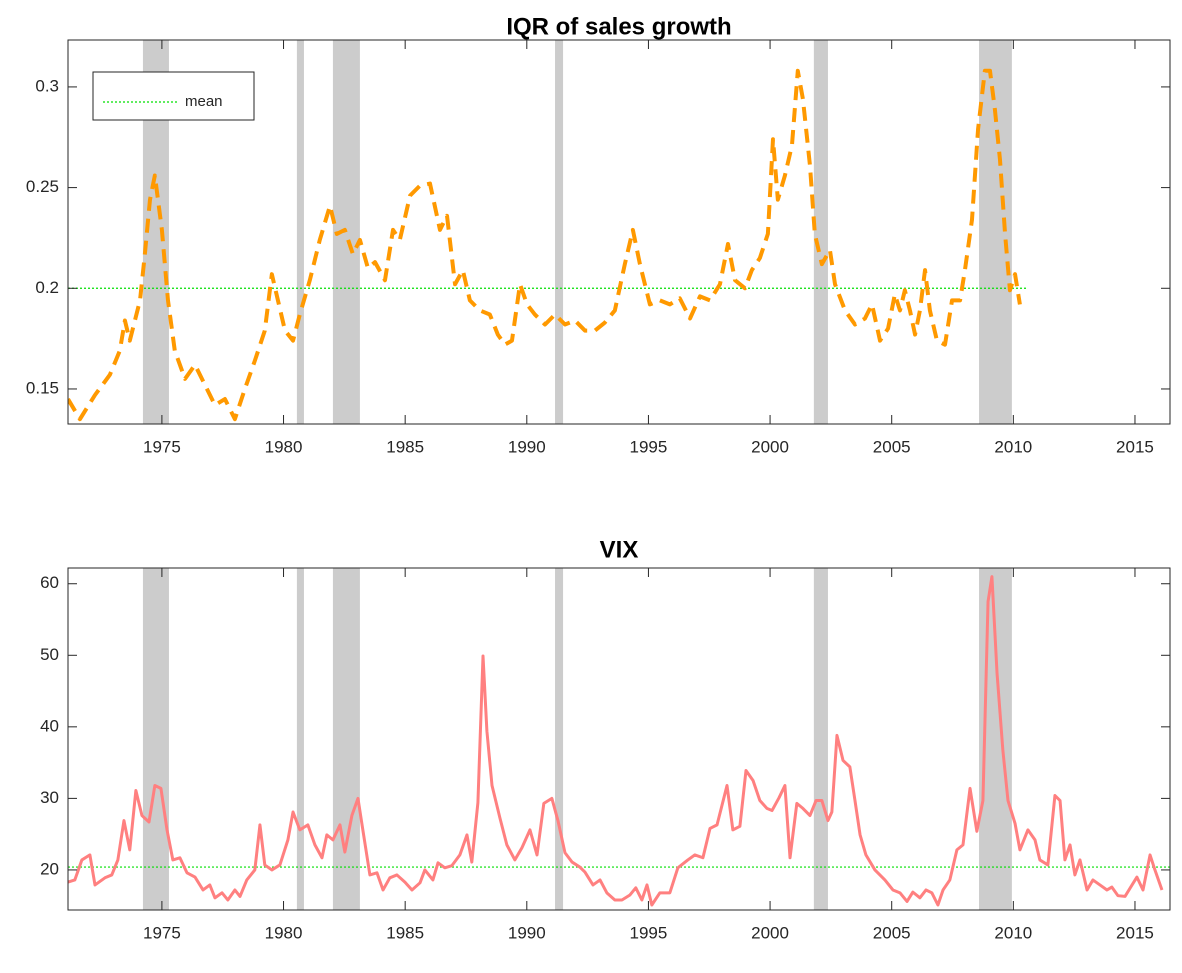 The width and height of the screenshot is (1182, 973). I want to click on legend-label: mean, so click(204, 101).